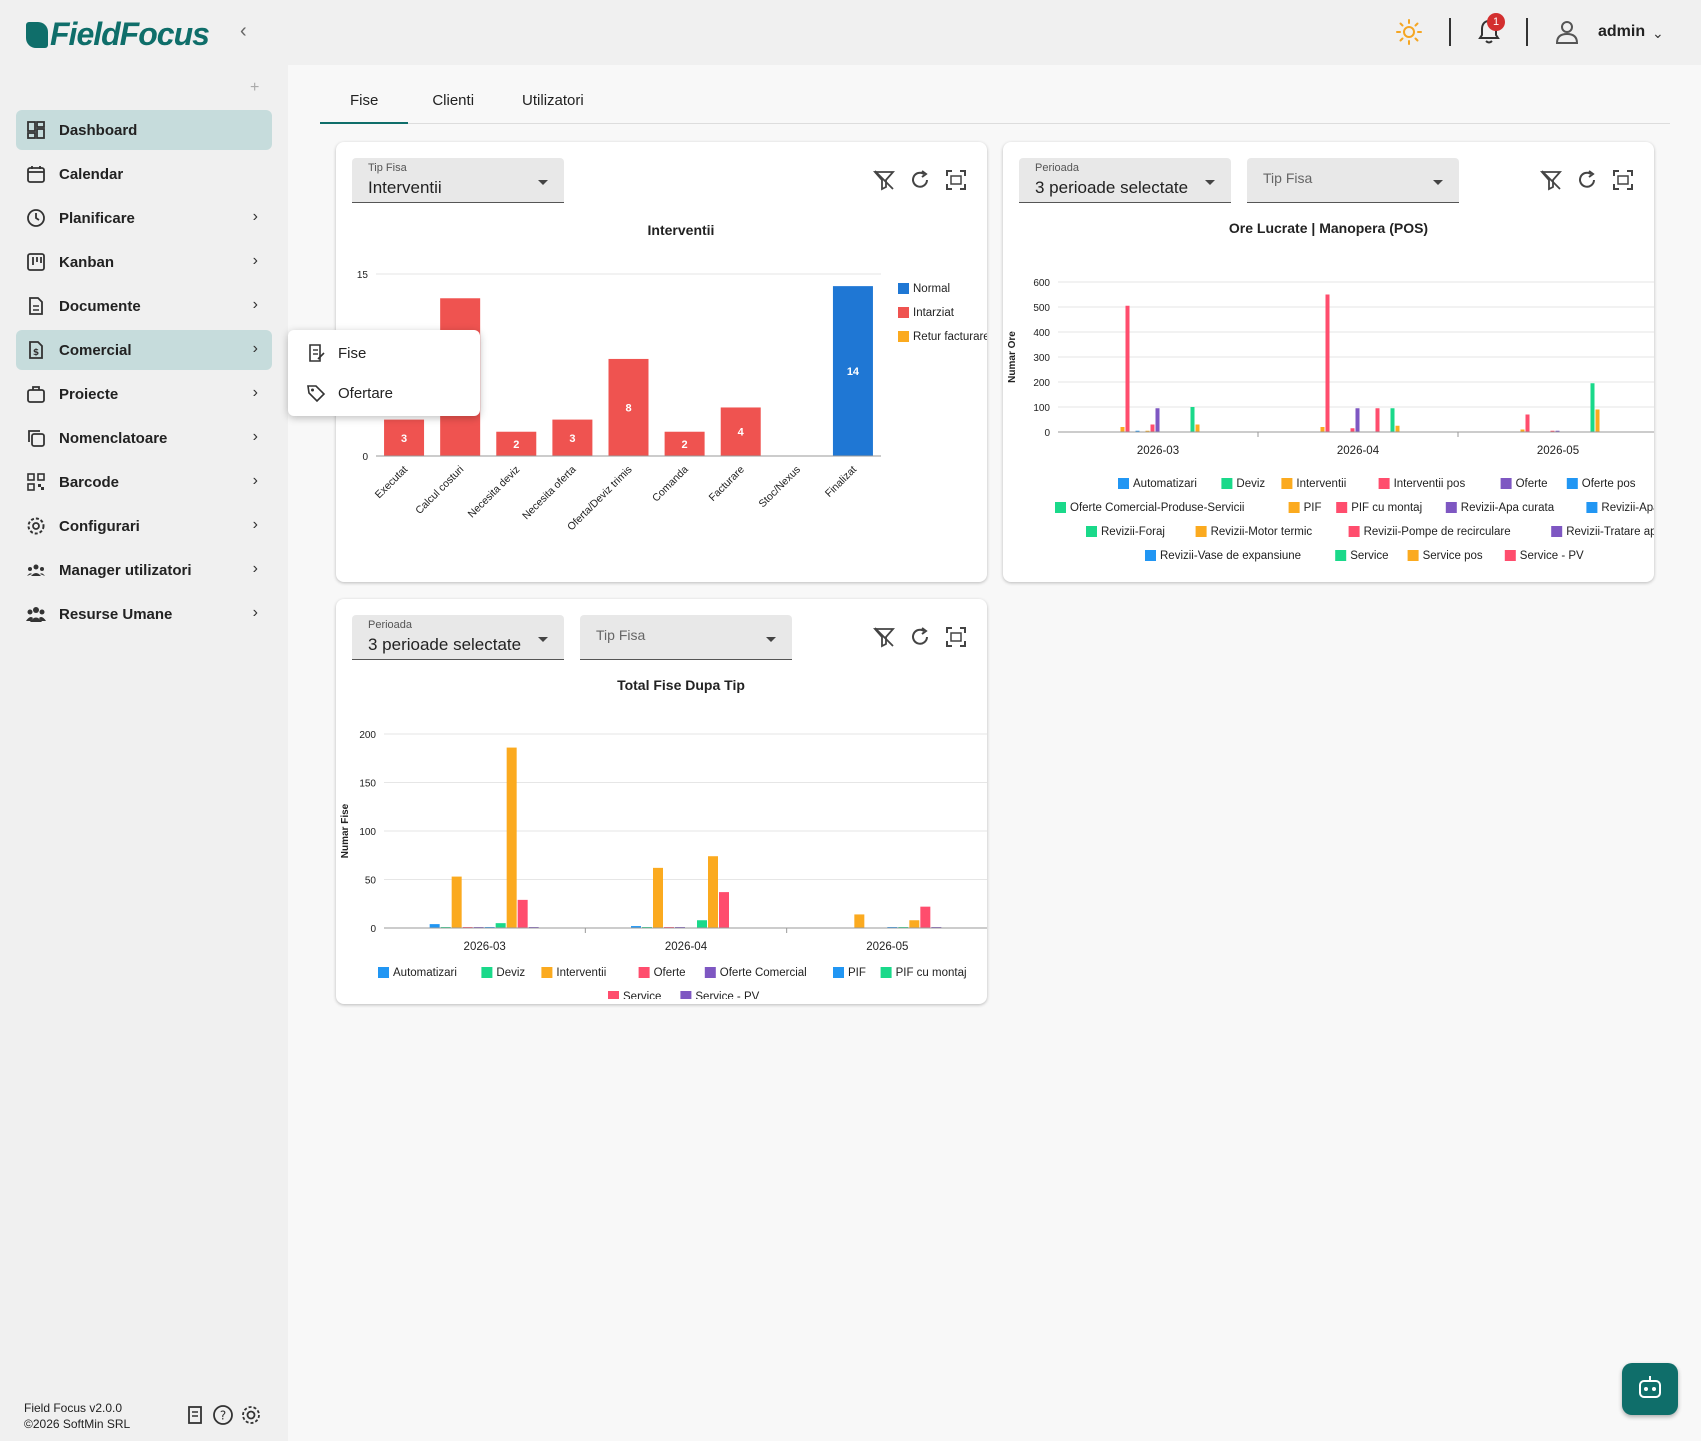  Describe the element at coordinates (553, 100) in the screenshot. I see `tab-utilizatori: Utilizatori` at that location.